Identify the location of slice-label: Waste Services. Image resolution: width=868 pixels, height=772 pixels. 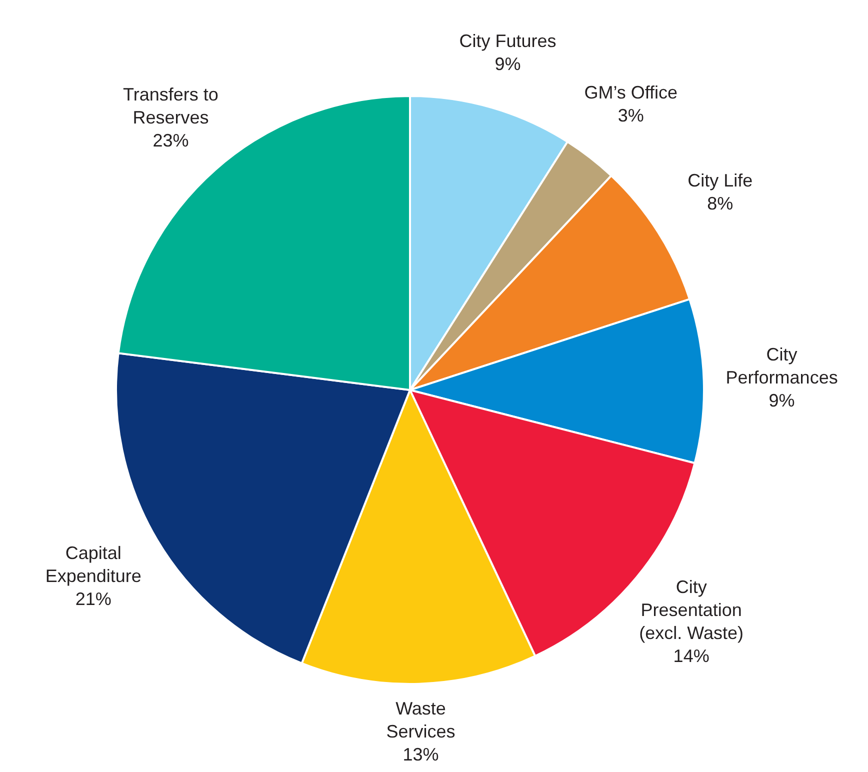
(421, 720).